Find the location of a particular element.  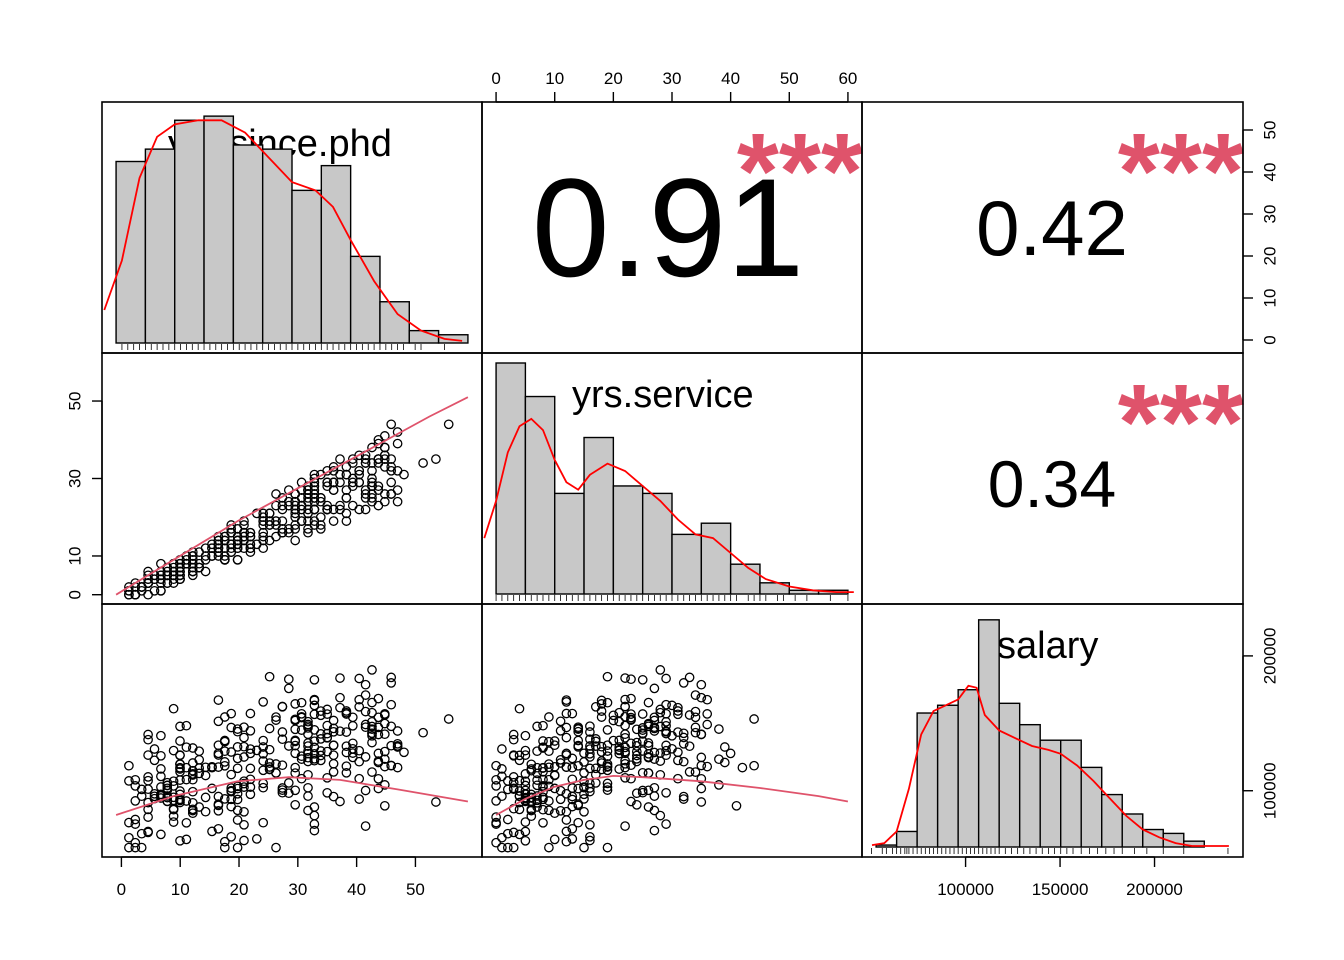

scatter-phd-vs-salary is located at coordinates (292, 759).